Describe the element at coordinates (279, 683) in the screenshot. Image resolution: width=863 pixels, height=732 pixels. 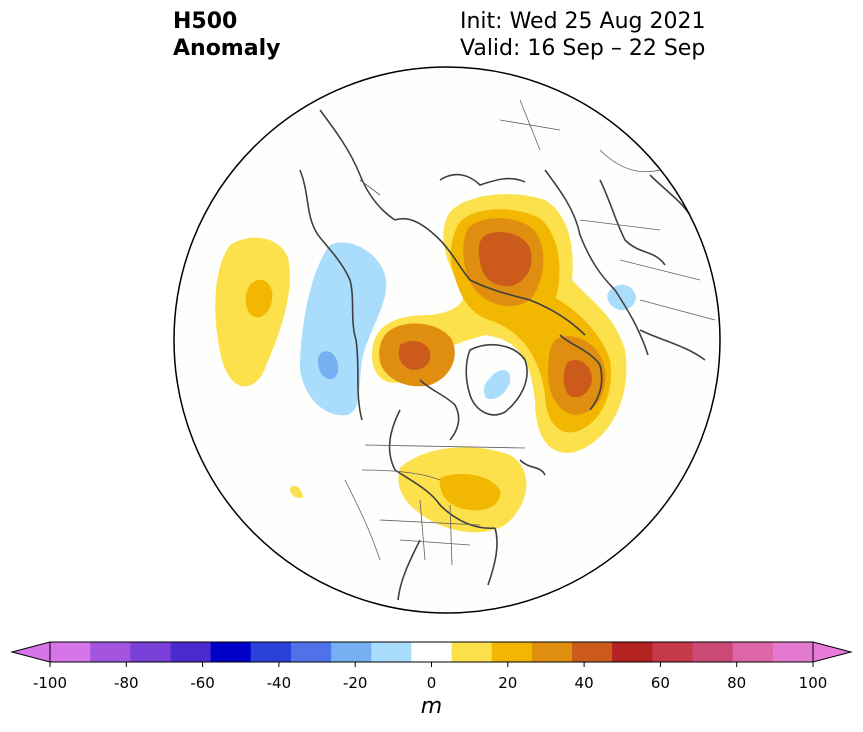
I see `colorbar-tick-label: -40` at that location.